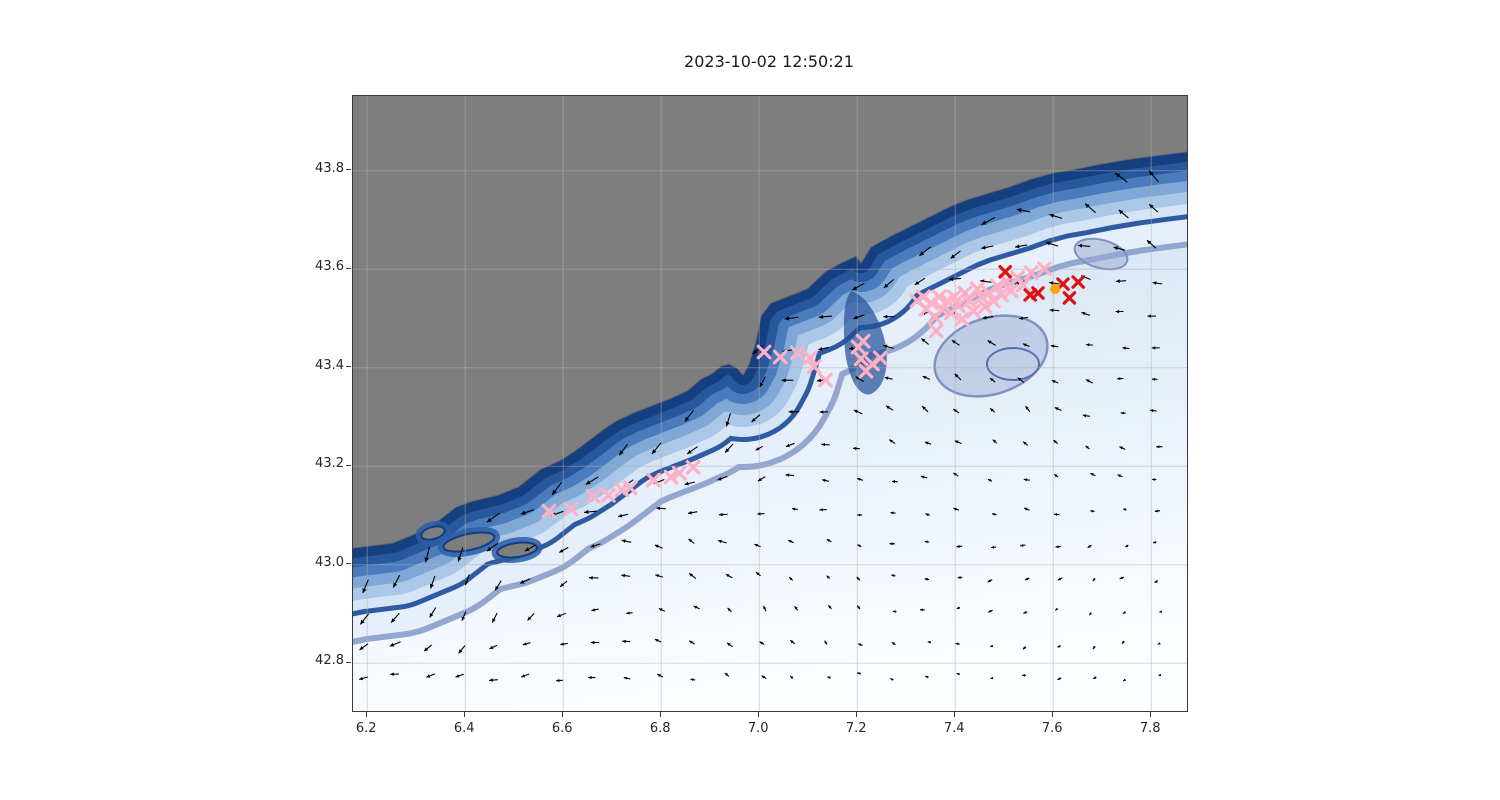  I want to click on y-tick-label: 43.2, so click(329, 464).